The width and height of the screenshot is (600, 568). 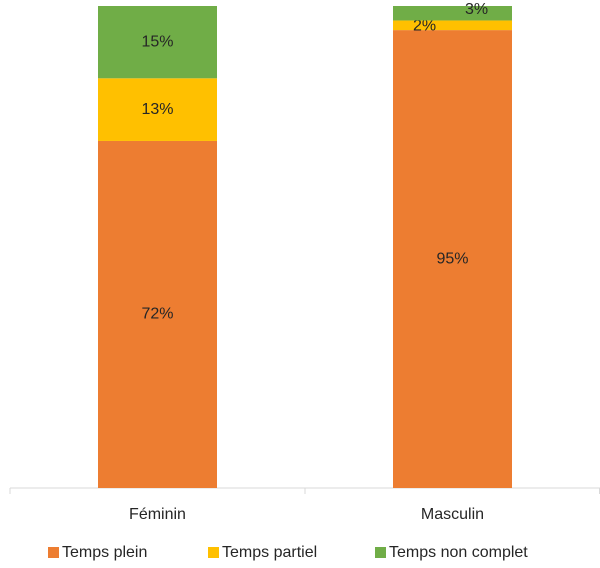 What do you see at coordinates (157, 514) in the screenshot?
I see `x-tick-label: Féminin` at bounding box center [157, 514].